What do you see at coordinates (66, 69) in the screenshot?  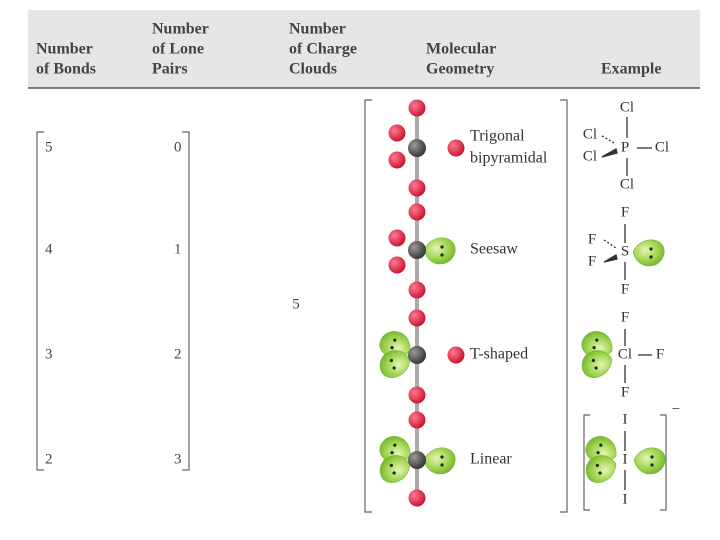 I see `column-header: of Bonds` at bounding box center [66, 69].